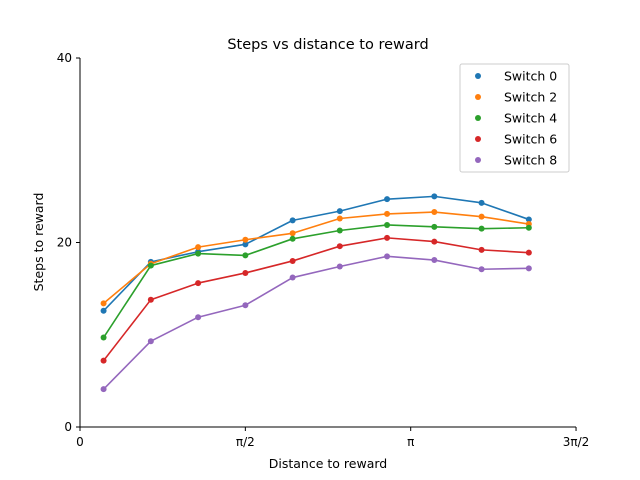 The image size is (640, 480). Describe the element at coordinates (332, 438) in the screenshot. I see `x-axis-ticks: 0 π/2 π 3π/2` at that location.